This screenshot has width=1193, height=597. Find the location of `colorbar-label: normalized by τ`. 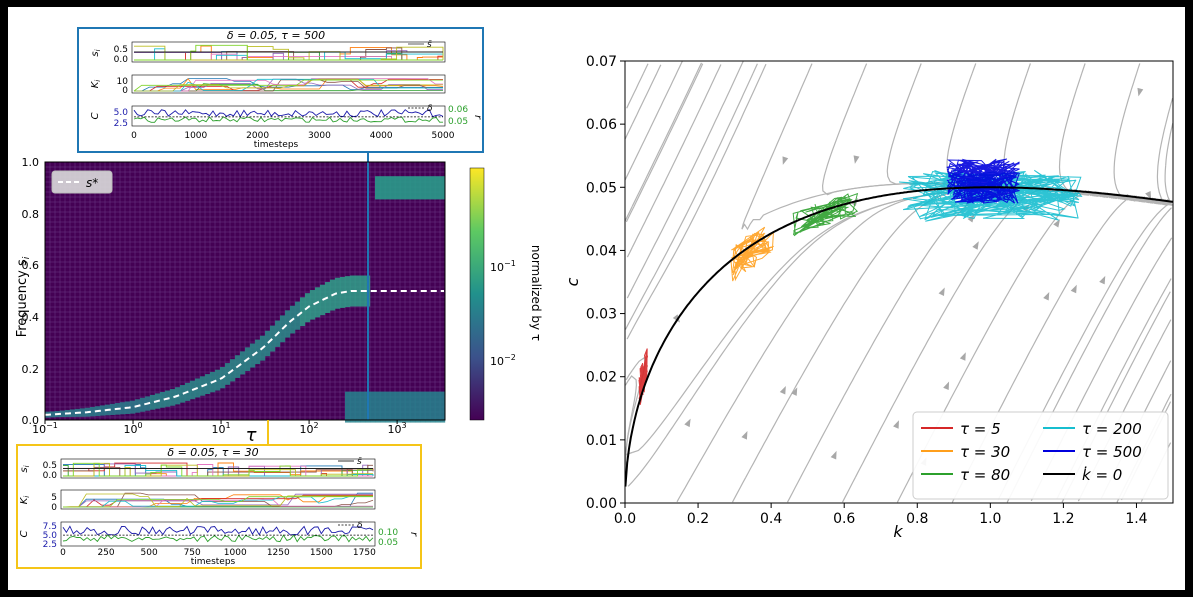

colorbar-label: normalized by τ is located at coordinates (536, 293).